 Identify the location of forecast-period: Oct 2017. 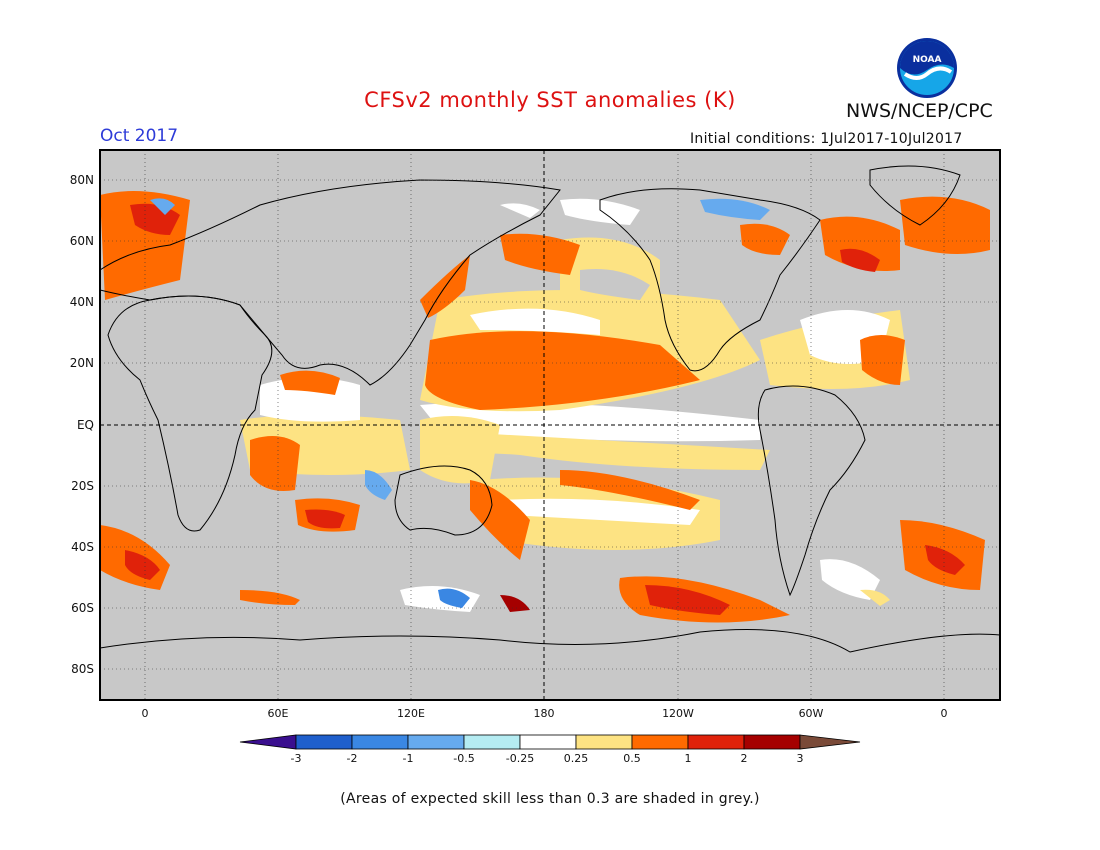
(139, 136).